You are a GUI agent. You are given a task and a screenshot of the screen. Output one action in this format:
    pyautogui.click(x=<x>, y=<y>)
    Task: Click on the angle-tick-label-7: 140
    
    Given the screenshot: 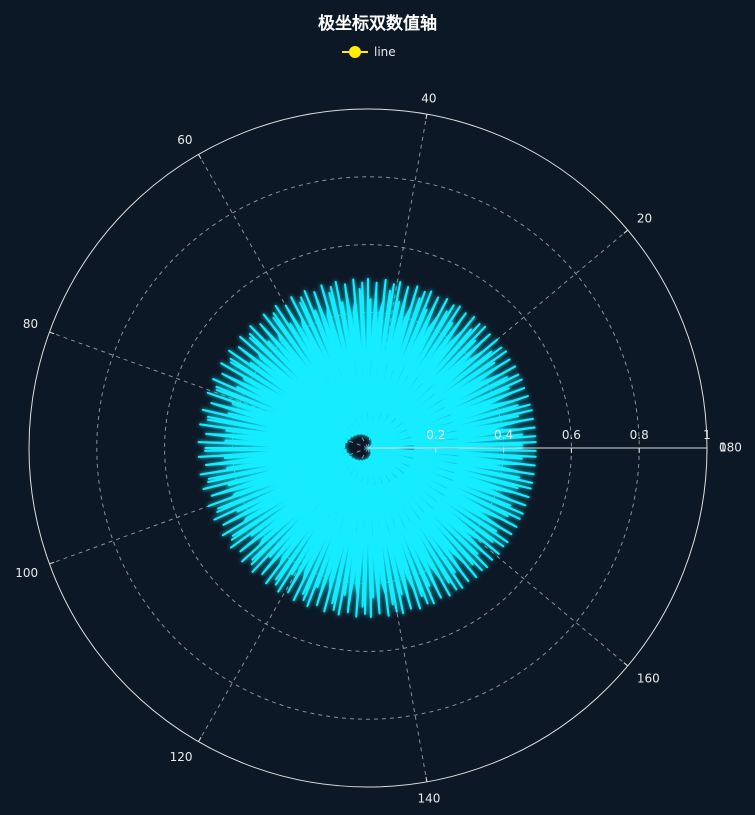 What is the action you would take?
    pyautogui.click(x=428, y=798)
    